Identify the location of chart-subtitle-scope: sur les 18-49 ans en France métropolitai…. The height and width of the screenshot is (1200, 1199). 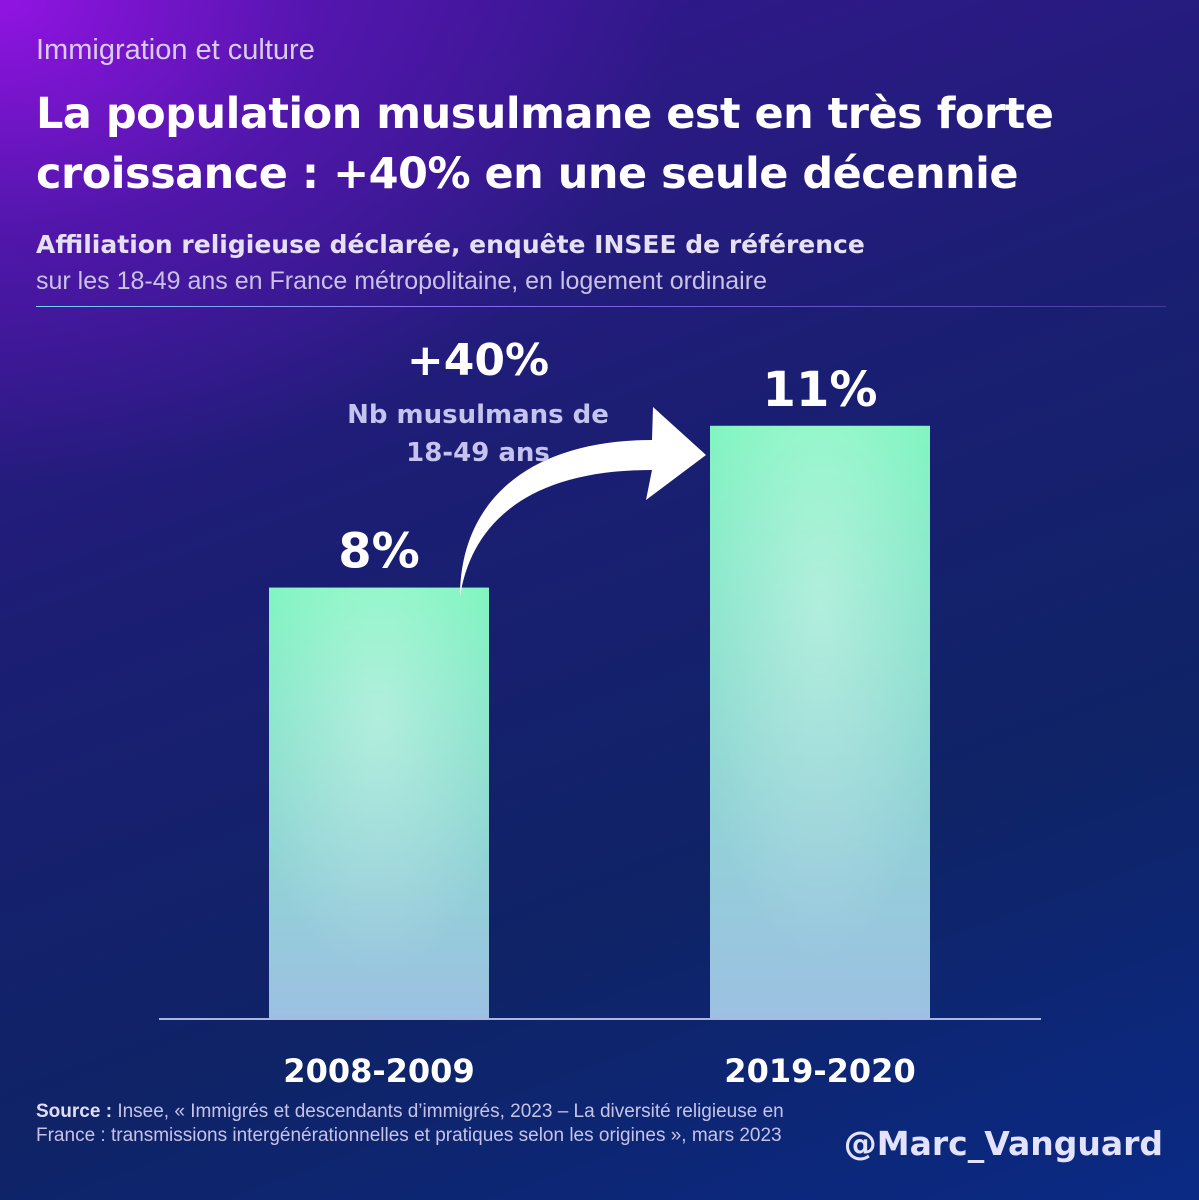
(401, 281).